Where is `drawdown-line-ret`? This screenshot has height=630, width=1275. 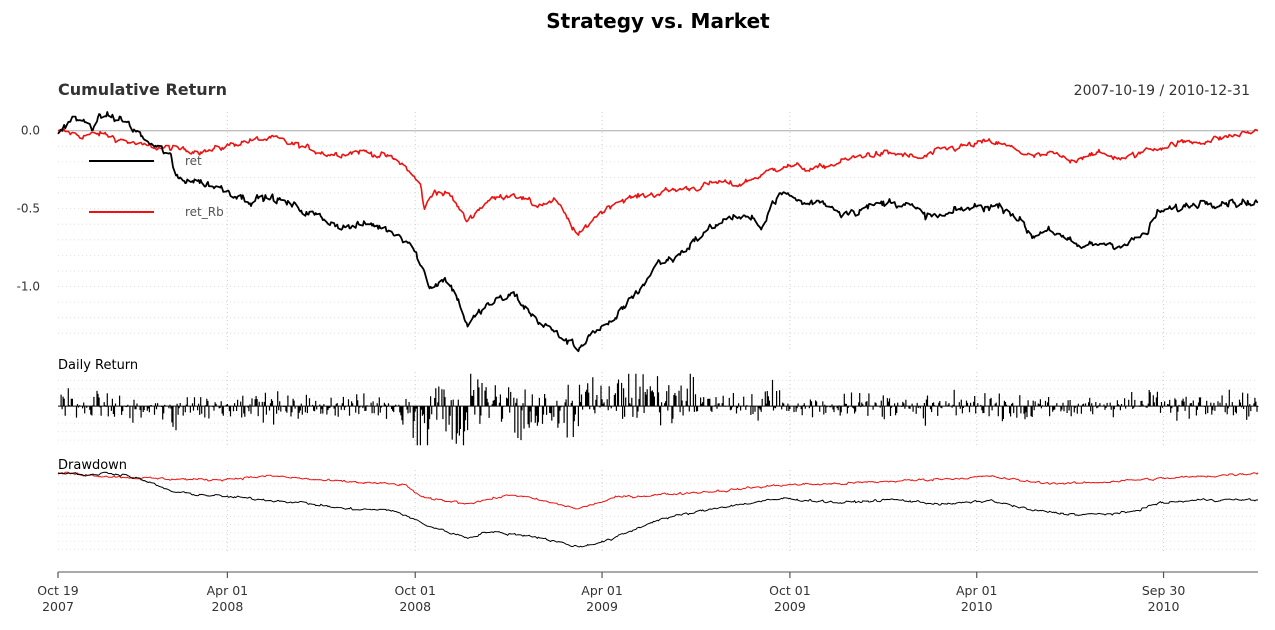
drawdown-line-ret is located at coordinates (658, 509).